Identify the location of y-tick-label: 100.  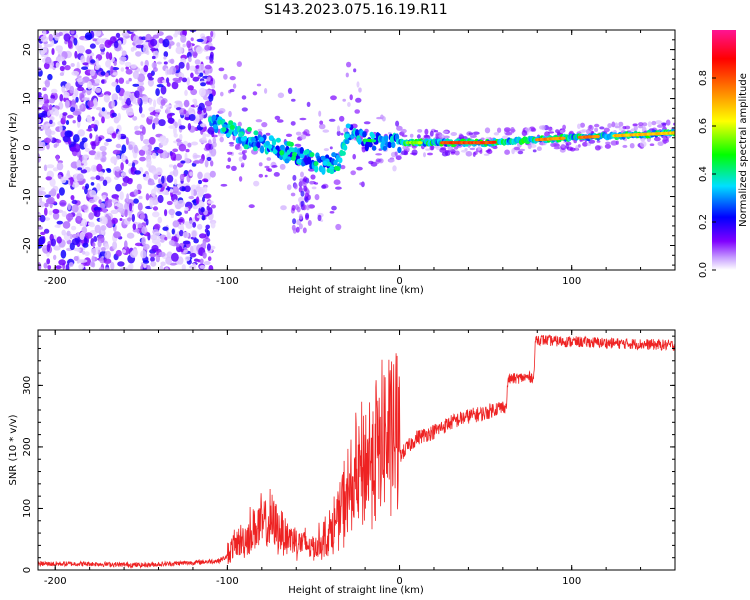
(27, 508).